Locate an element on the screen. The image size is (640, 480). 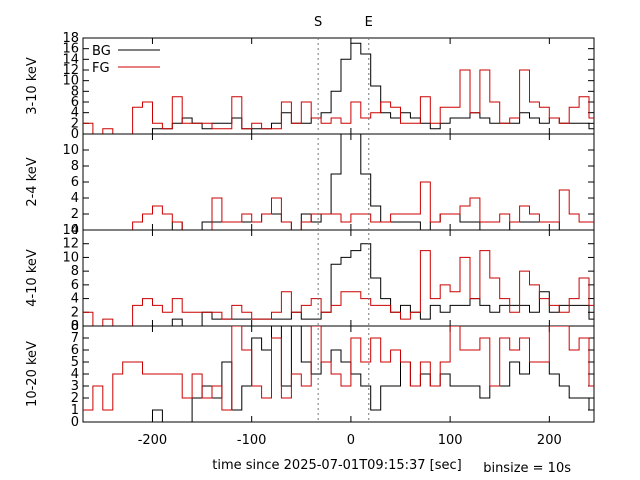
x-tick-label: 100 is located at coordinates (450, 440).